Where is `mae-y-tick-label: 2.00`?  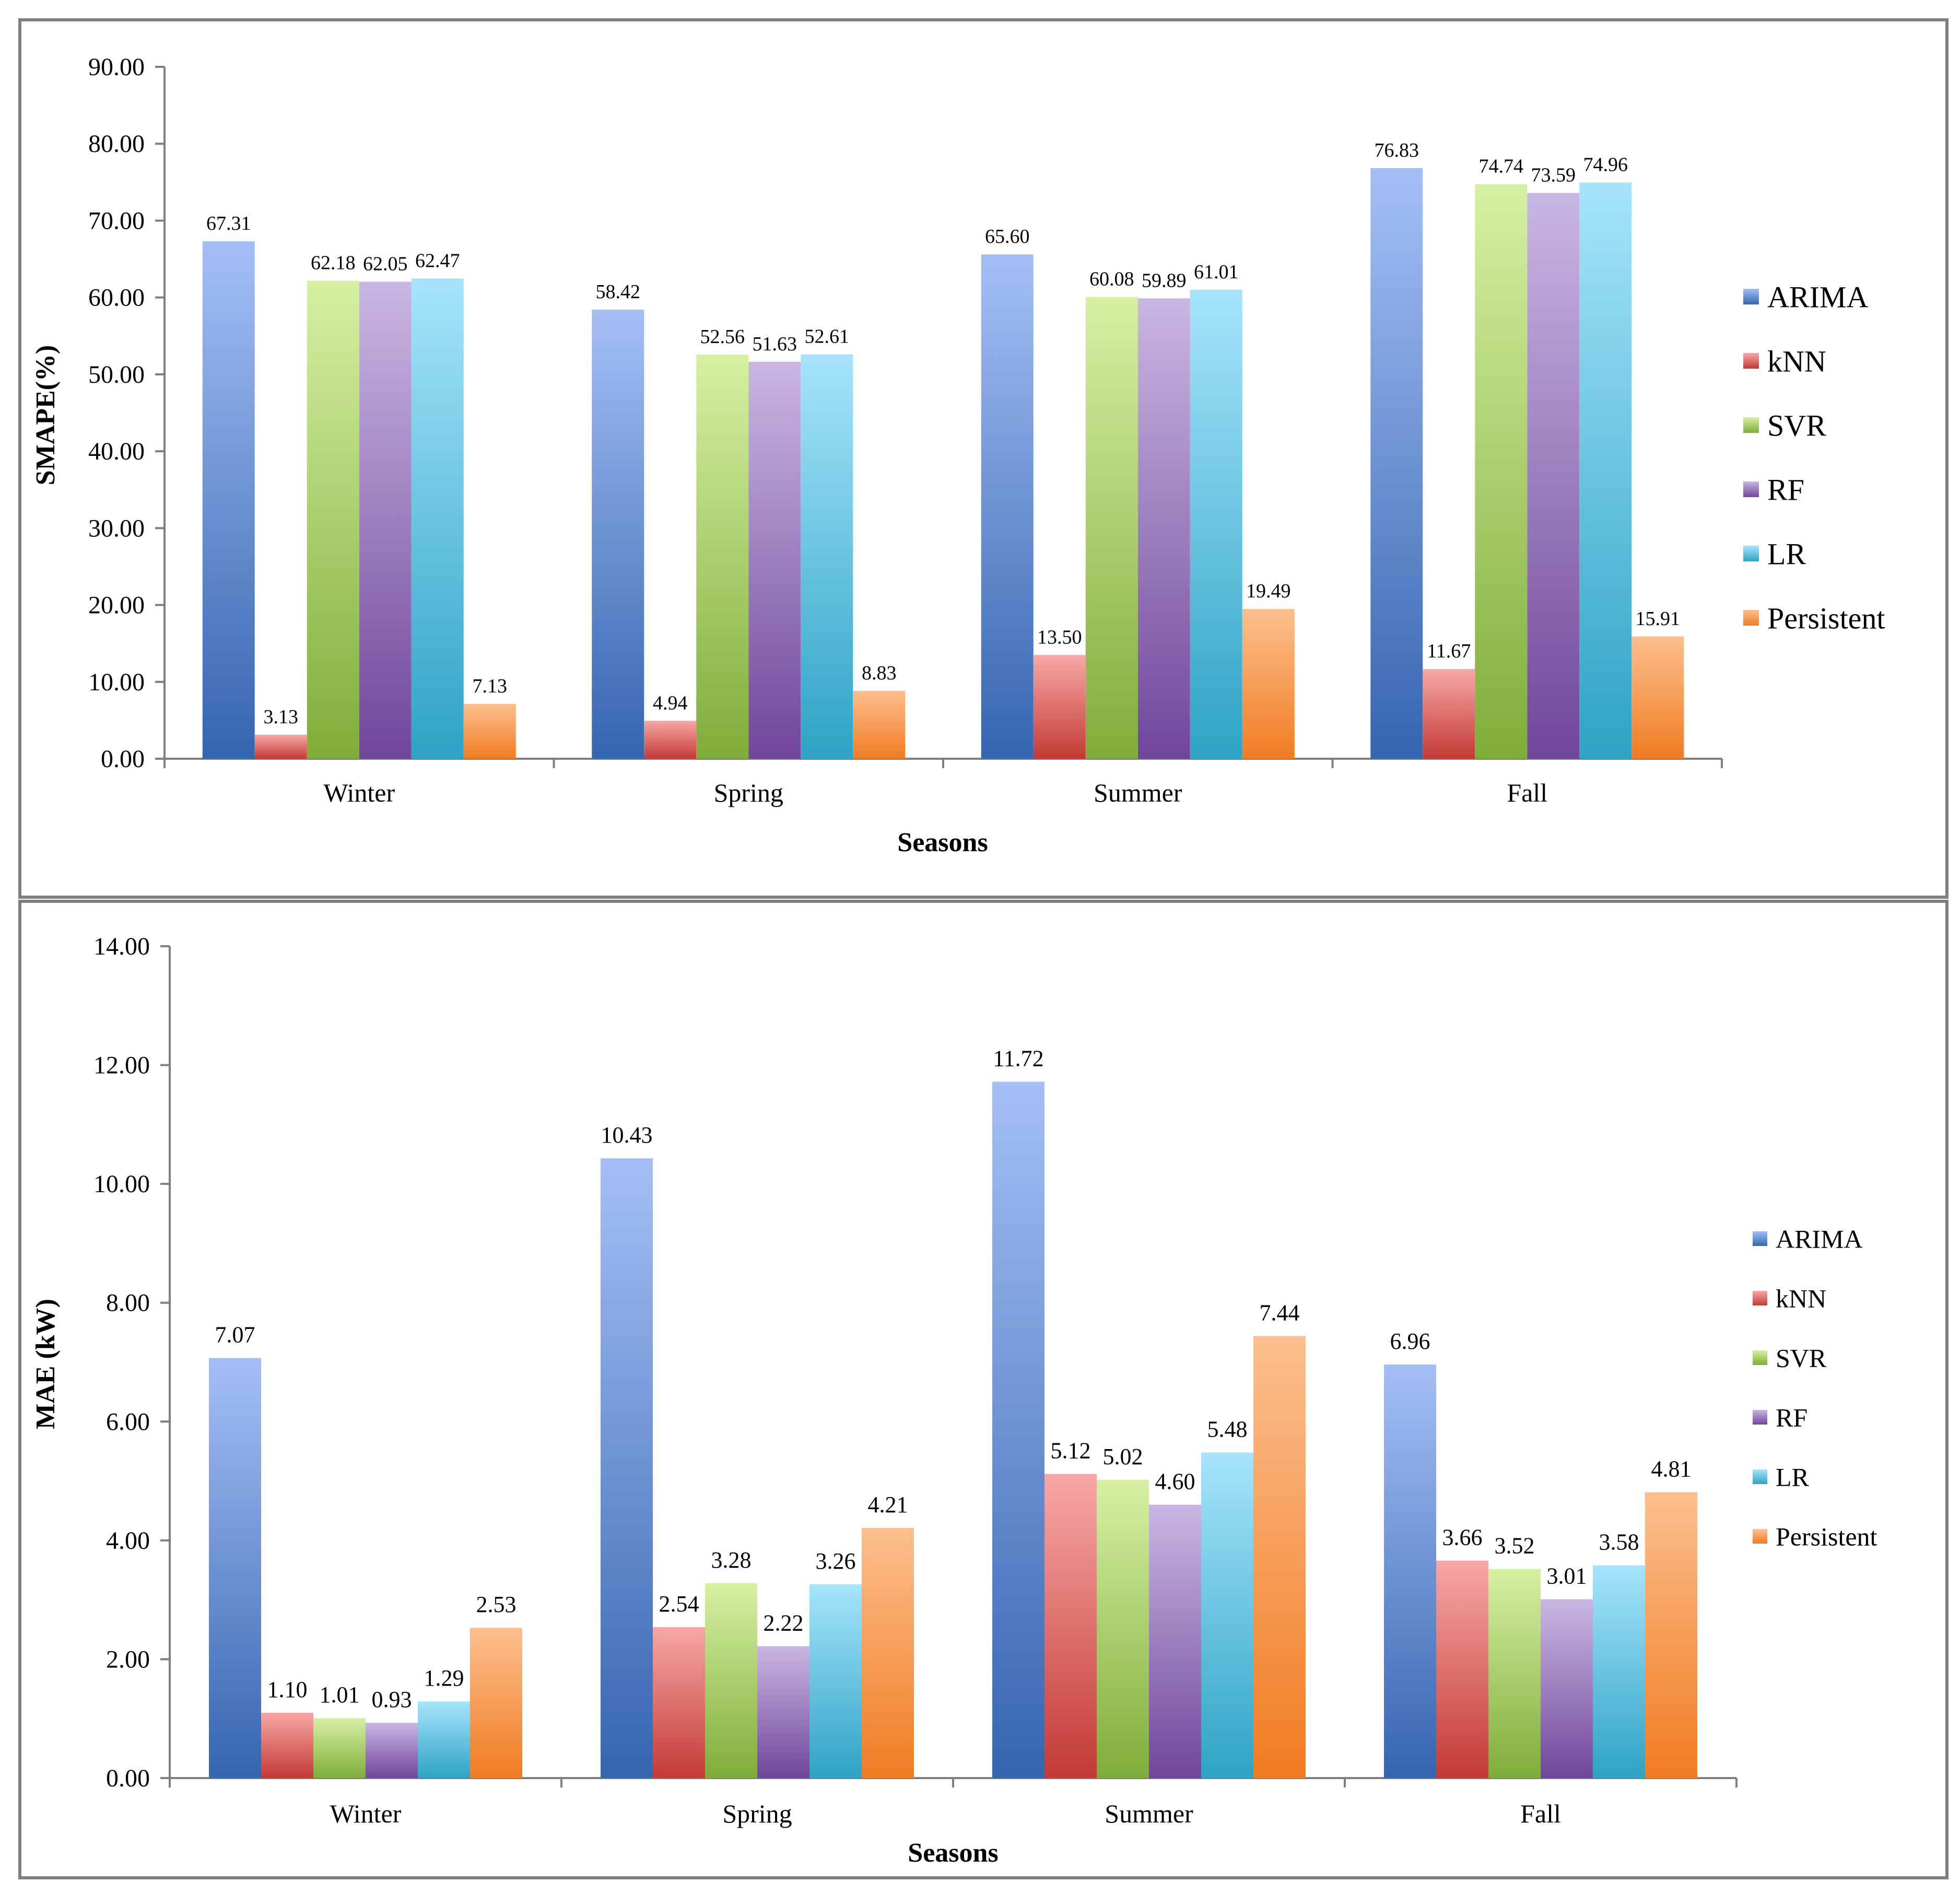 mae-y-tick-label: 2.00 is located at coordinates (128, 1659).